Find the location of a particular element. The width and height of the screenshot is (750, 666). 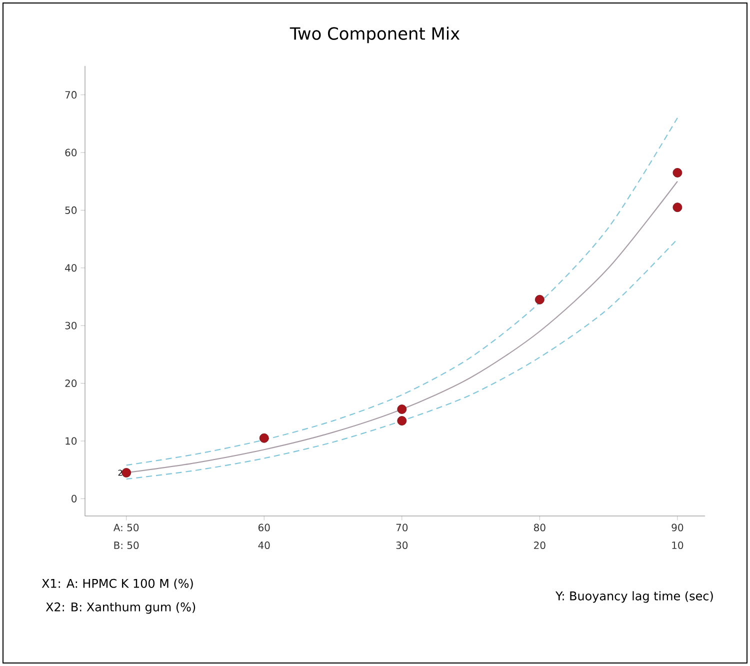

x2-axis-title: X2: B: Xanthum gum (%) is located at coordinates (121, 608).